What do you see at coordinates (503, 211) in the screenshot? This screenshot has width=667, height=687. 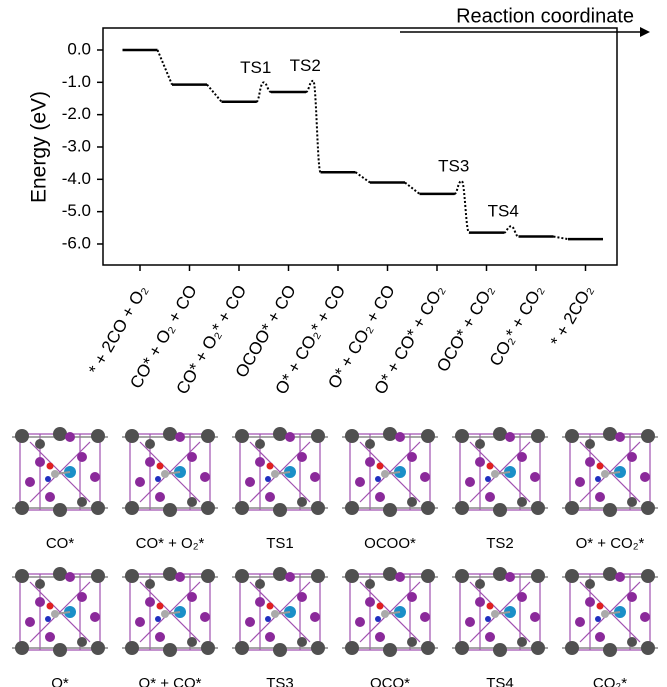 I see `ts-label: TS4` at bounding box center [503, 211].